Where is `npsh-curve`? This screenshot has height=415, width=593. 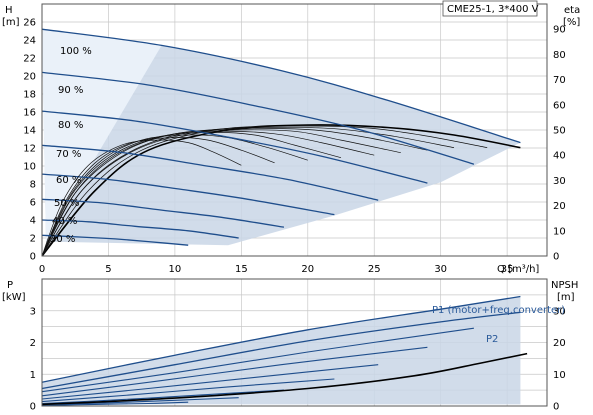
npsh-curve is located at coordinates (284, 379).